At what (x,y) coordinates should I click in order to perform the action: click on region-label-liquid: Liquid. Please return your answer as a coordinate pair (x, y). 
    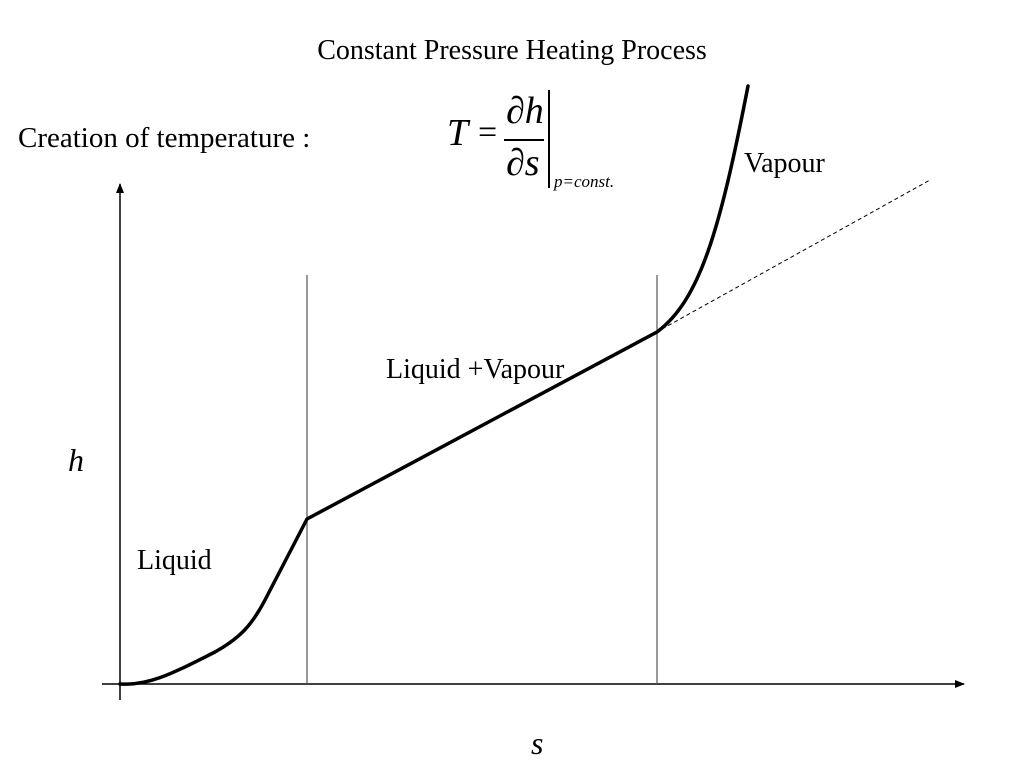
    Looking at the image, I should click on (174, 560).